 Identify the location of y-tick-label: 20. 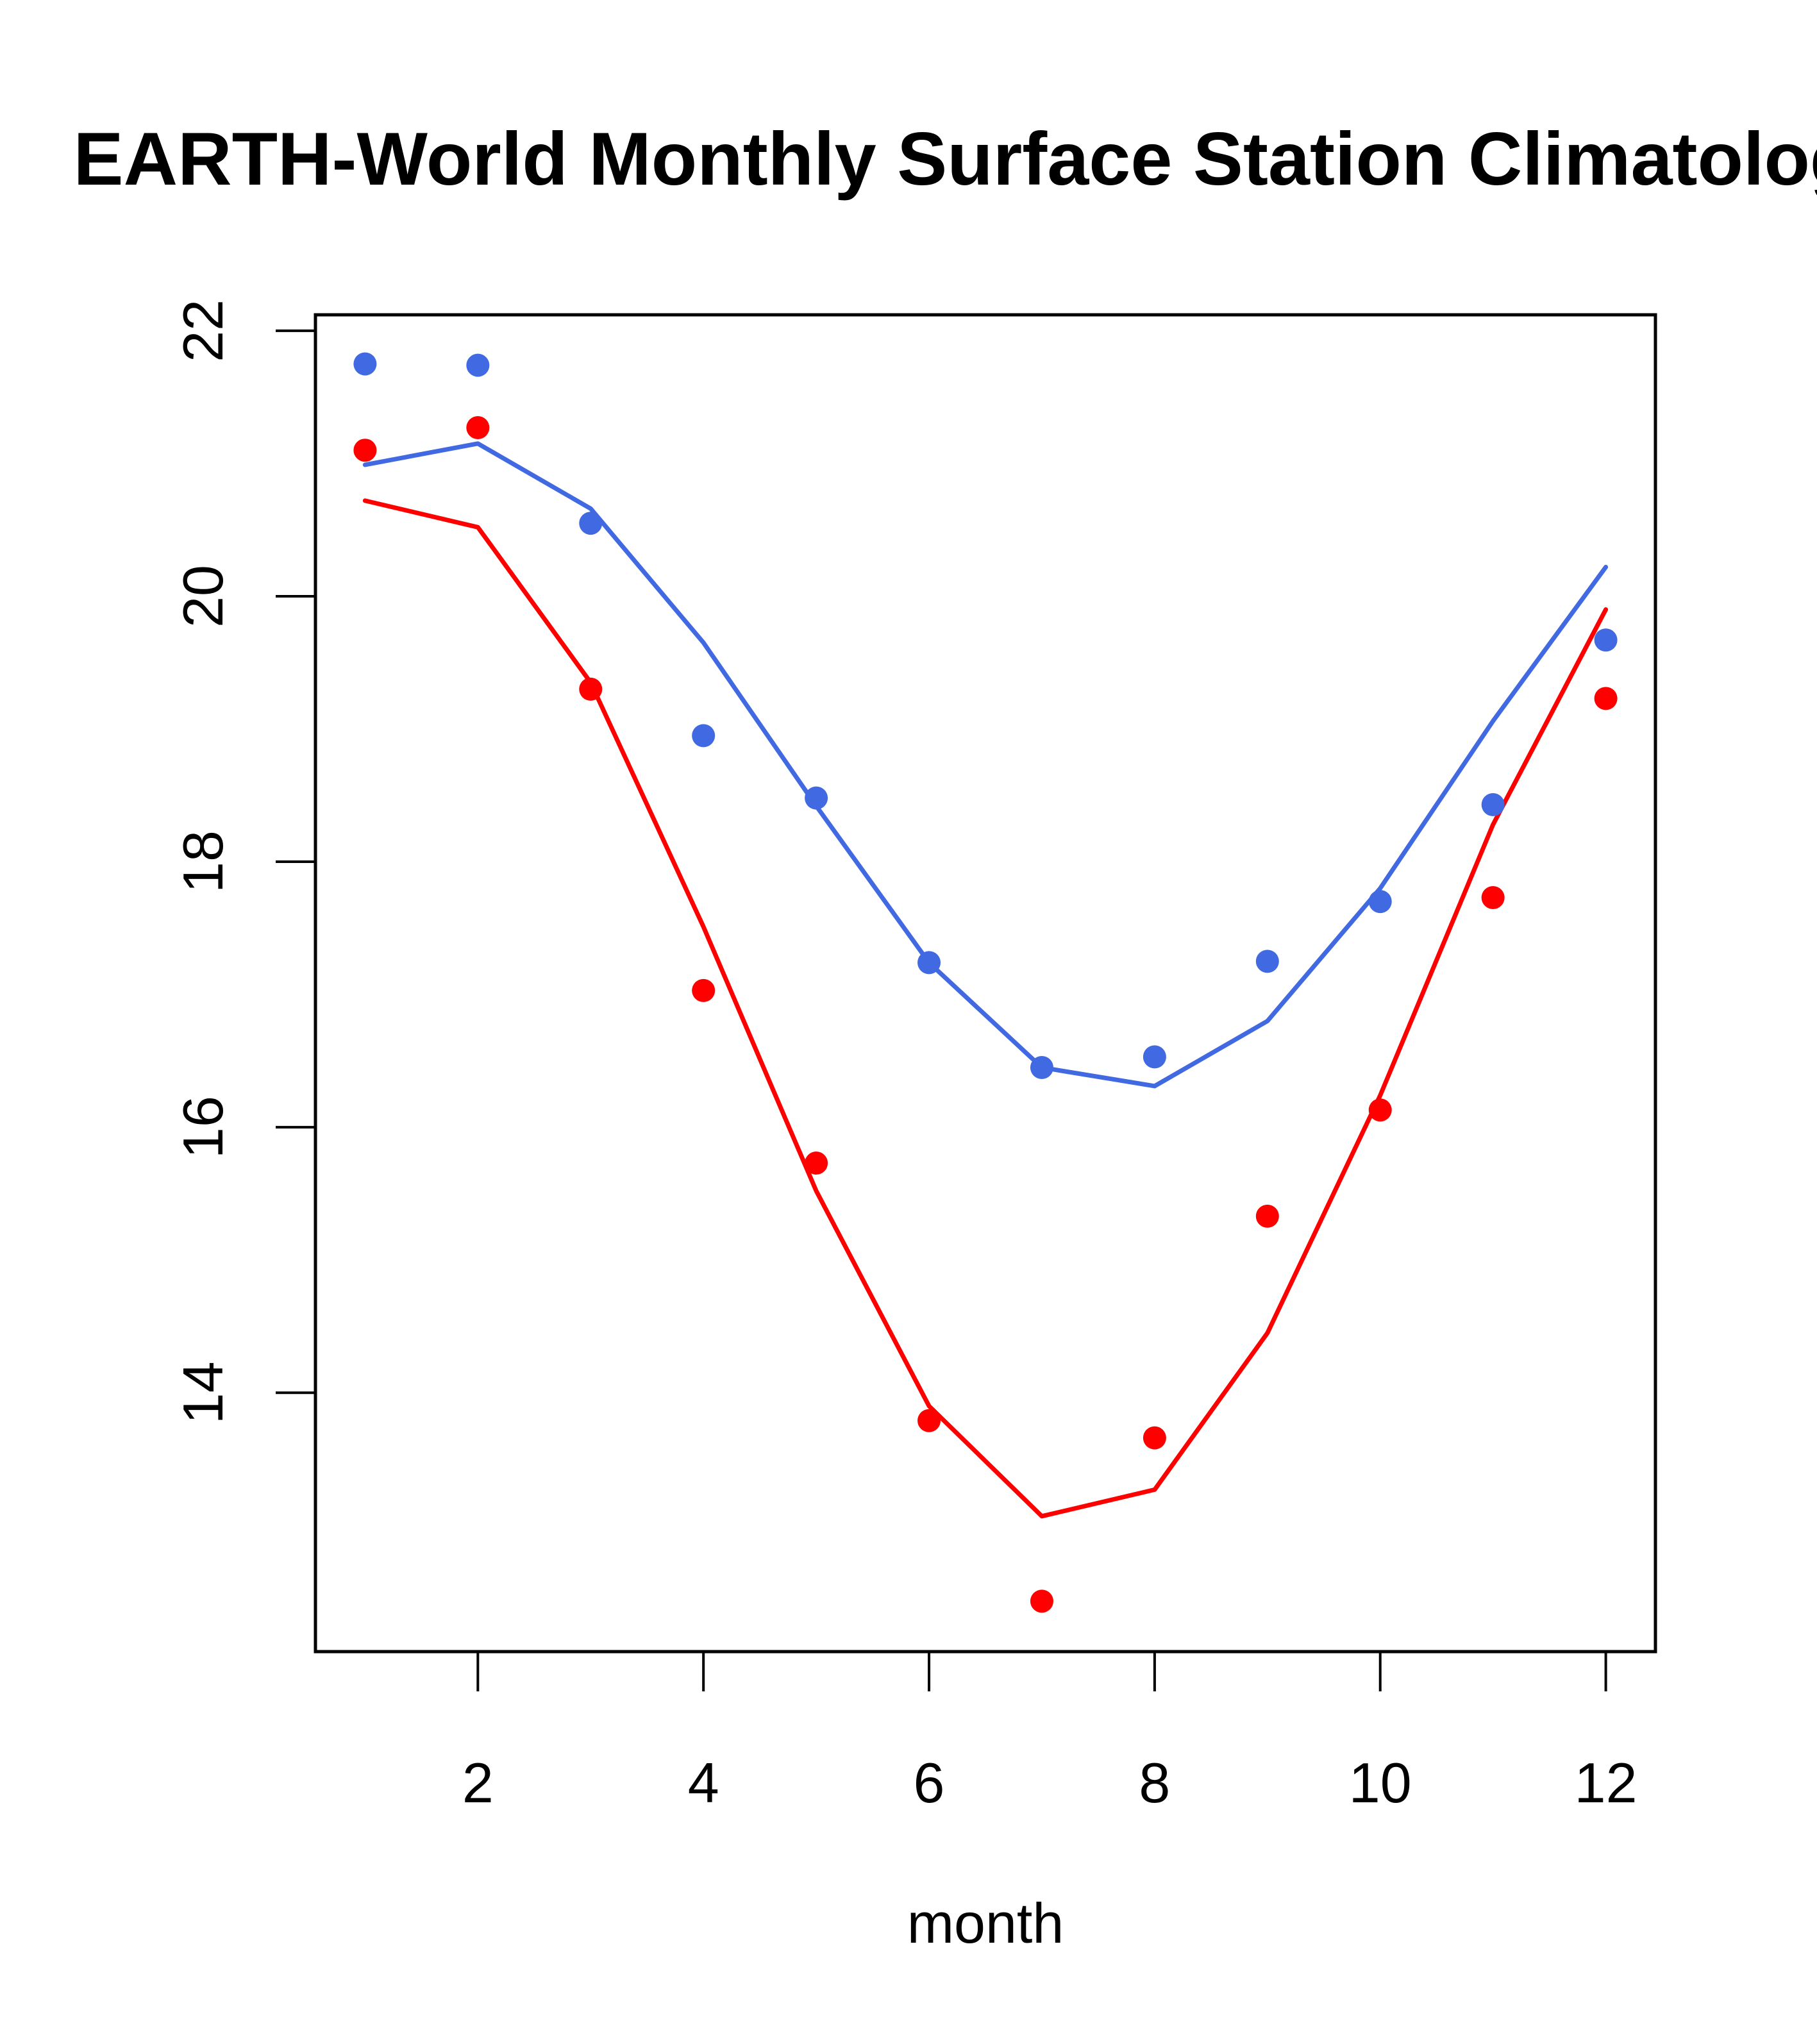
(203, 596).